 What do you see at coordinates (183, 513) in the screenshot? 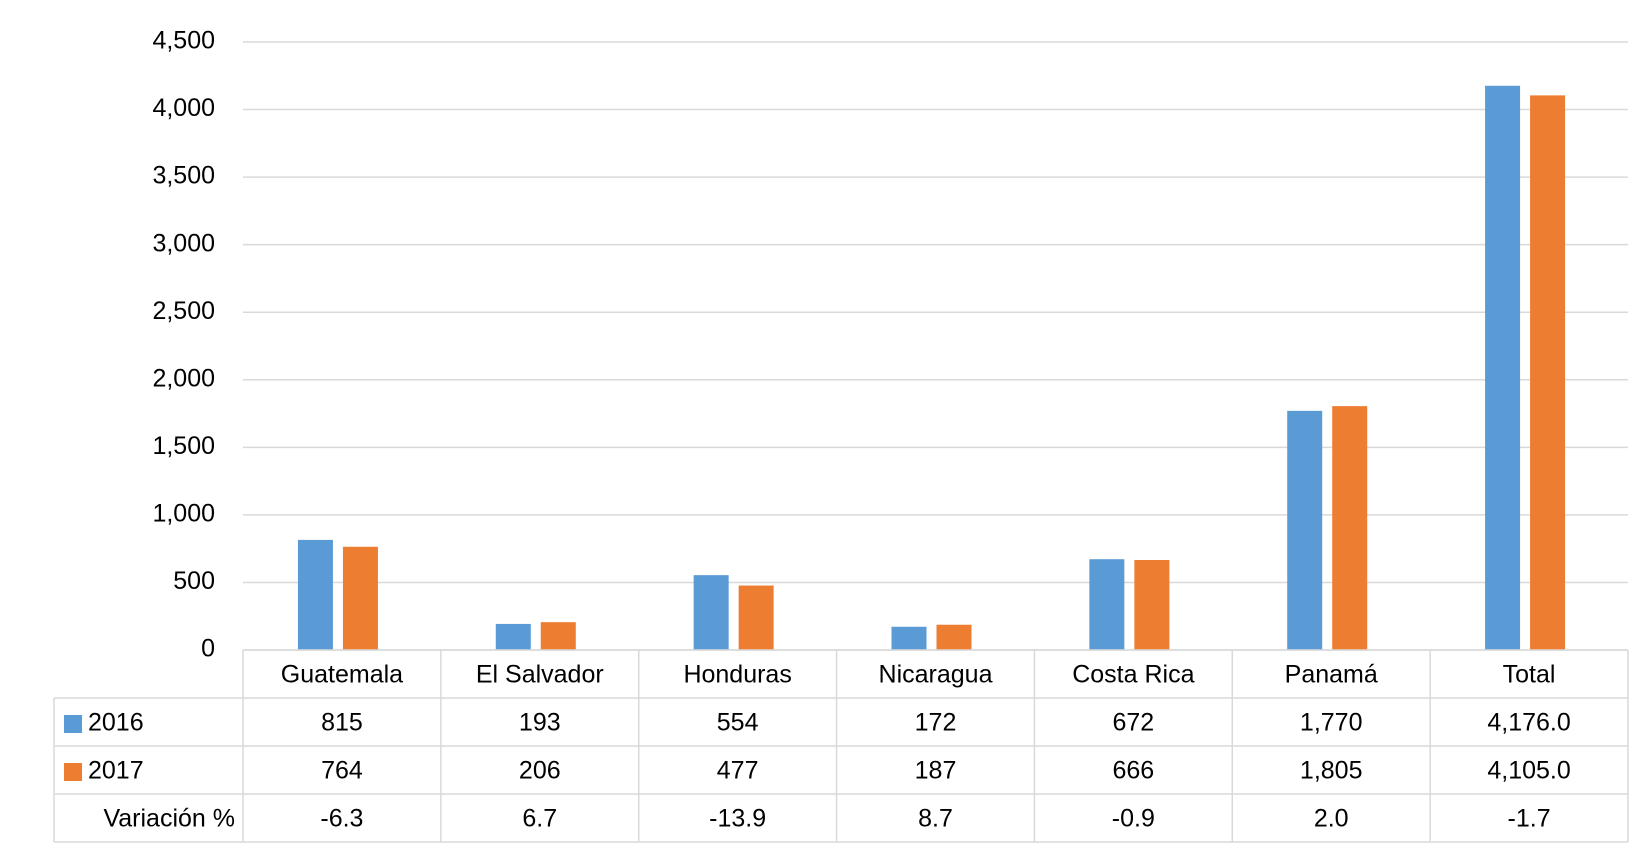
I see `y-tick-label: 1,000` at bounding box center [183, 513].